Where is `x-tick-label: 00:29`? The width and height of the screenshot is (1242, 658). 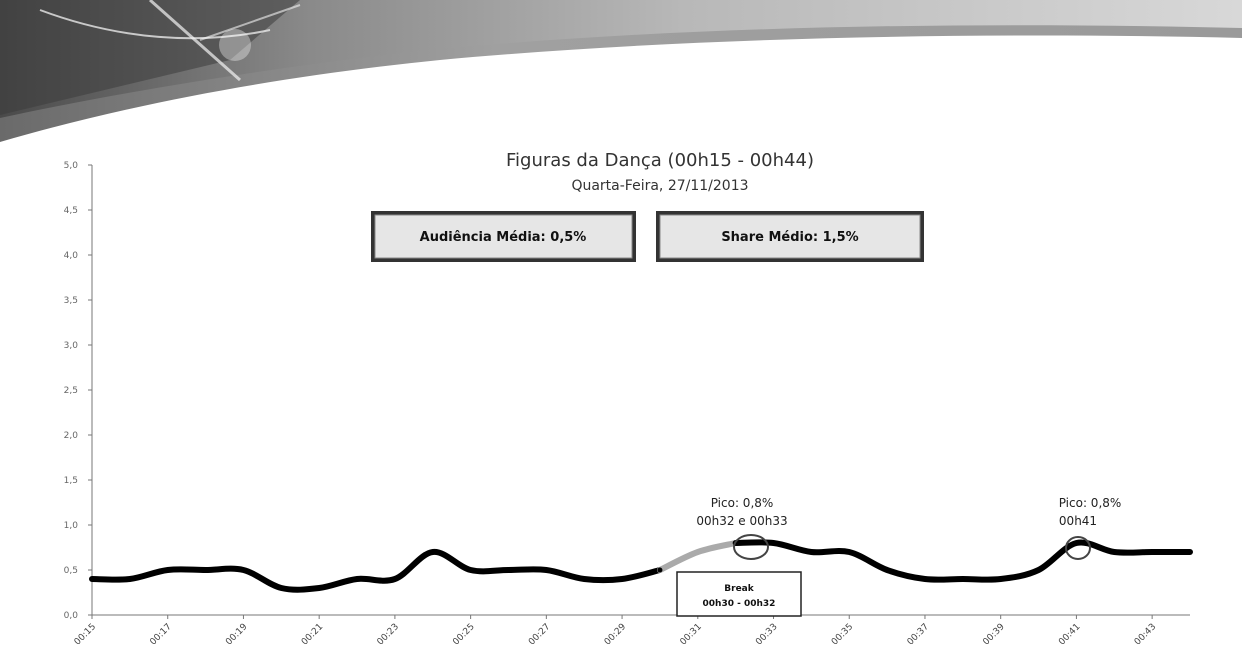
x-tick-label: 00:29 is located at coordinates (616, 635).